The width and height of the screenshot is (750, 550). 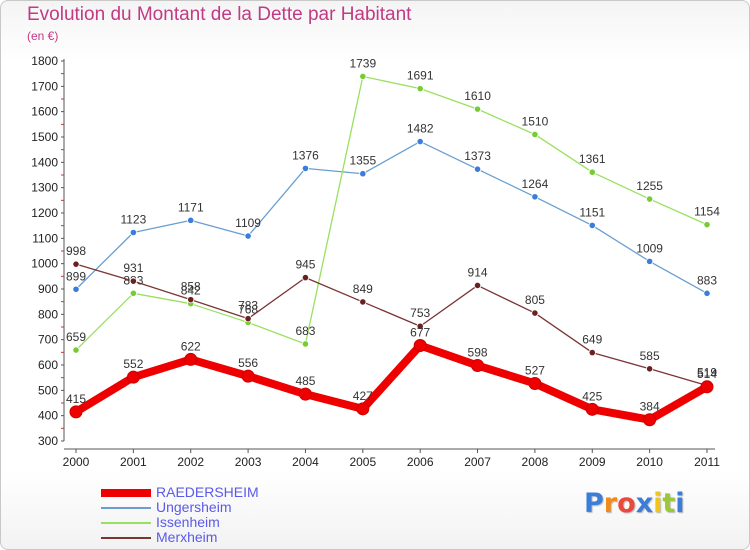 What do you see at coordinates (362, 161) in the screenshot?
I see `data-label: 1355` at bounding box center [362, 161].